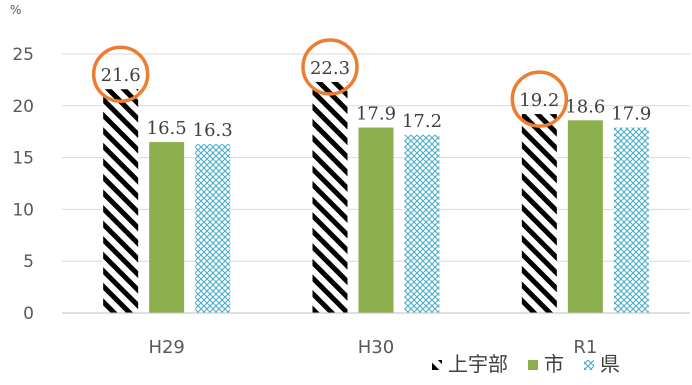 The height and width of the screenshot is (385, 692). What do you see at coordinates (585, 216) in the screenshot?
I see `bar-市-R1` at bounding box center [585, 216].